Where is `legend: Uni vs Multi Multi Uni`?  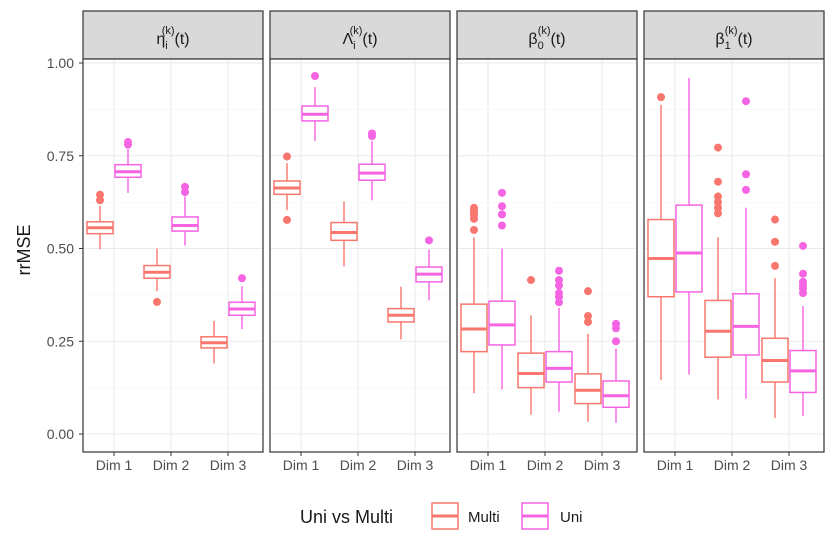 legend: Uni vs Multi Multi Uni is located at coordinates (441, 516).